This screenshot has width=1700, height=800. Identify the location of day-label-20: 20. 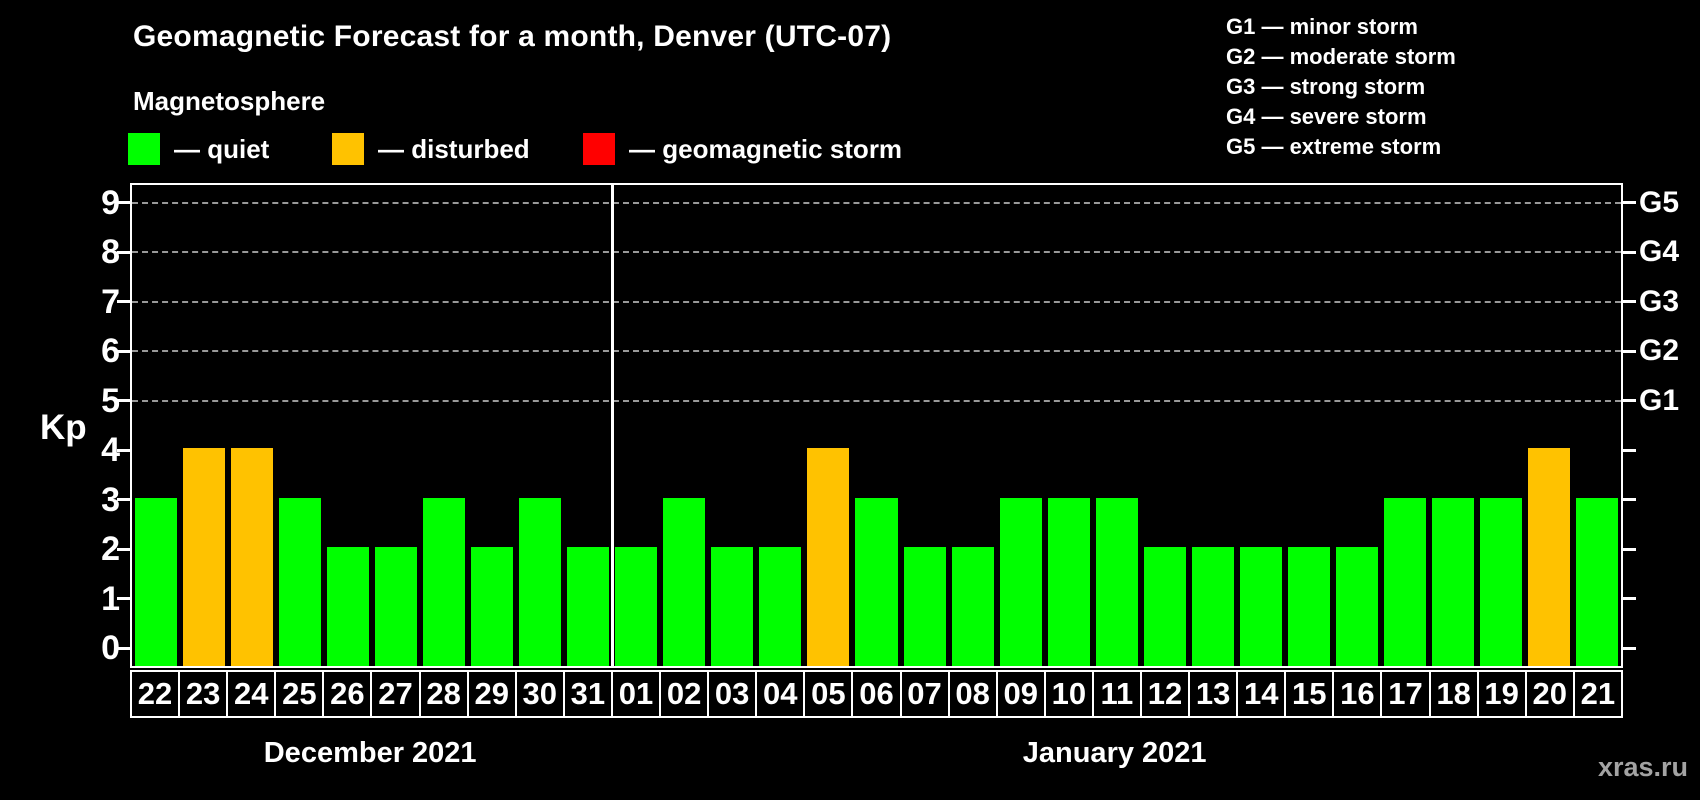
(1549, 694).